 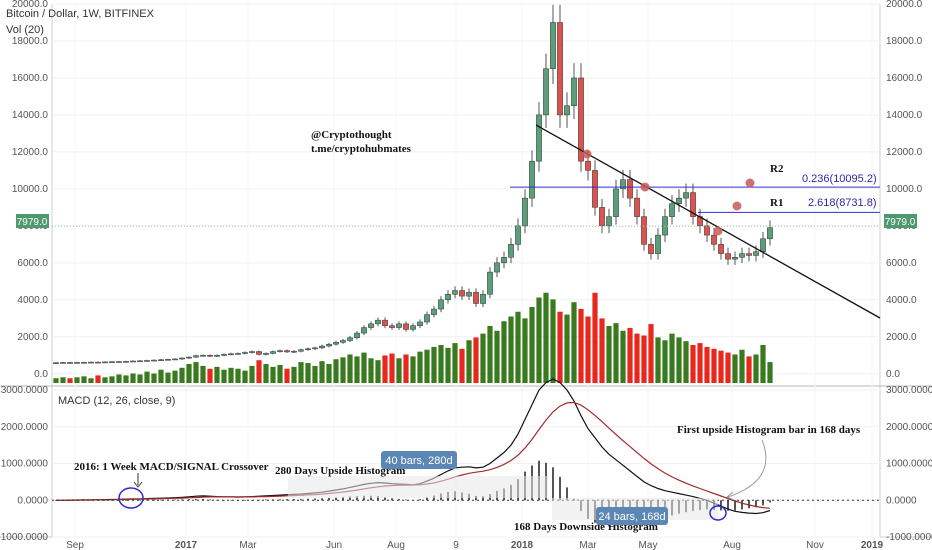 I want to click on price-tick-right: 2000.0, so click(x=901, y=337).